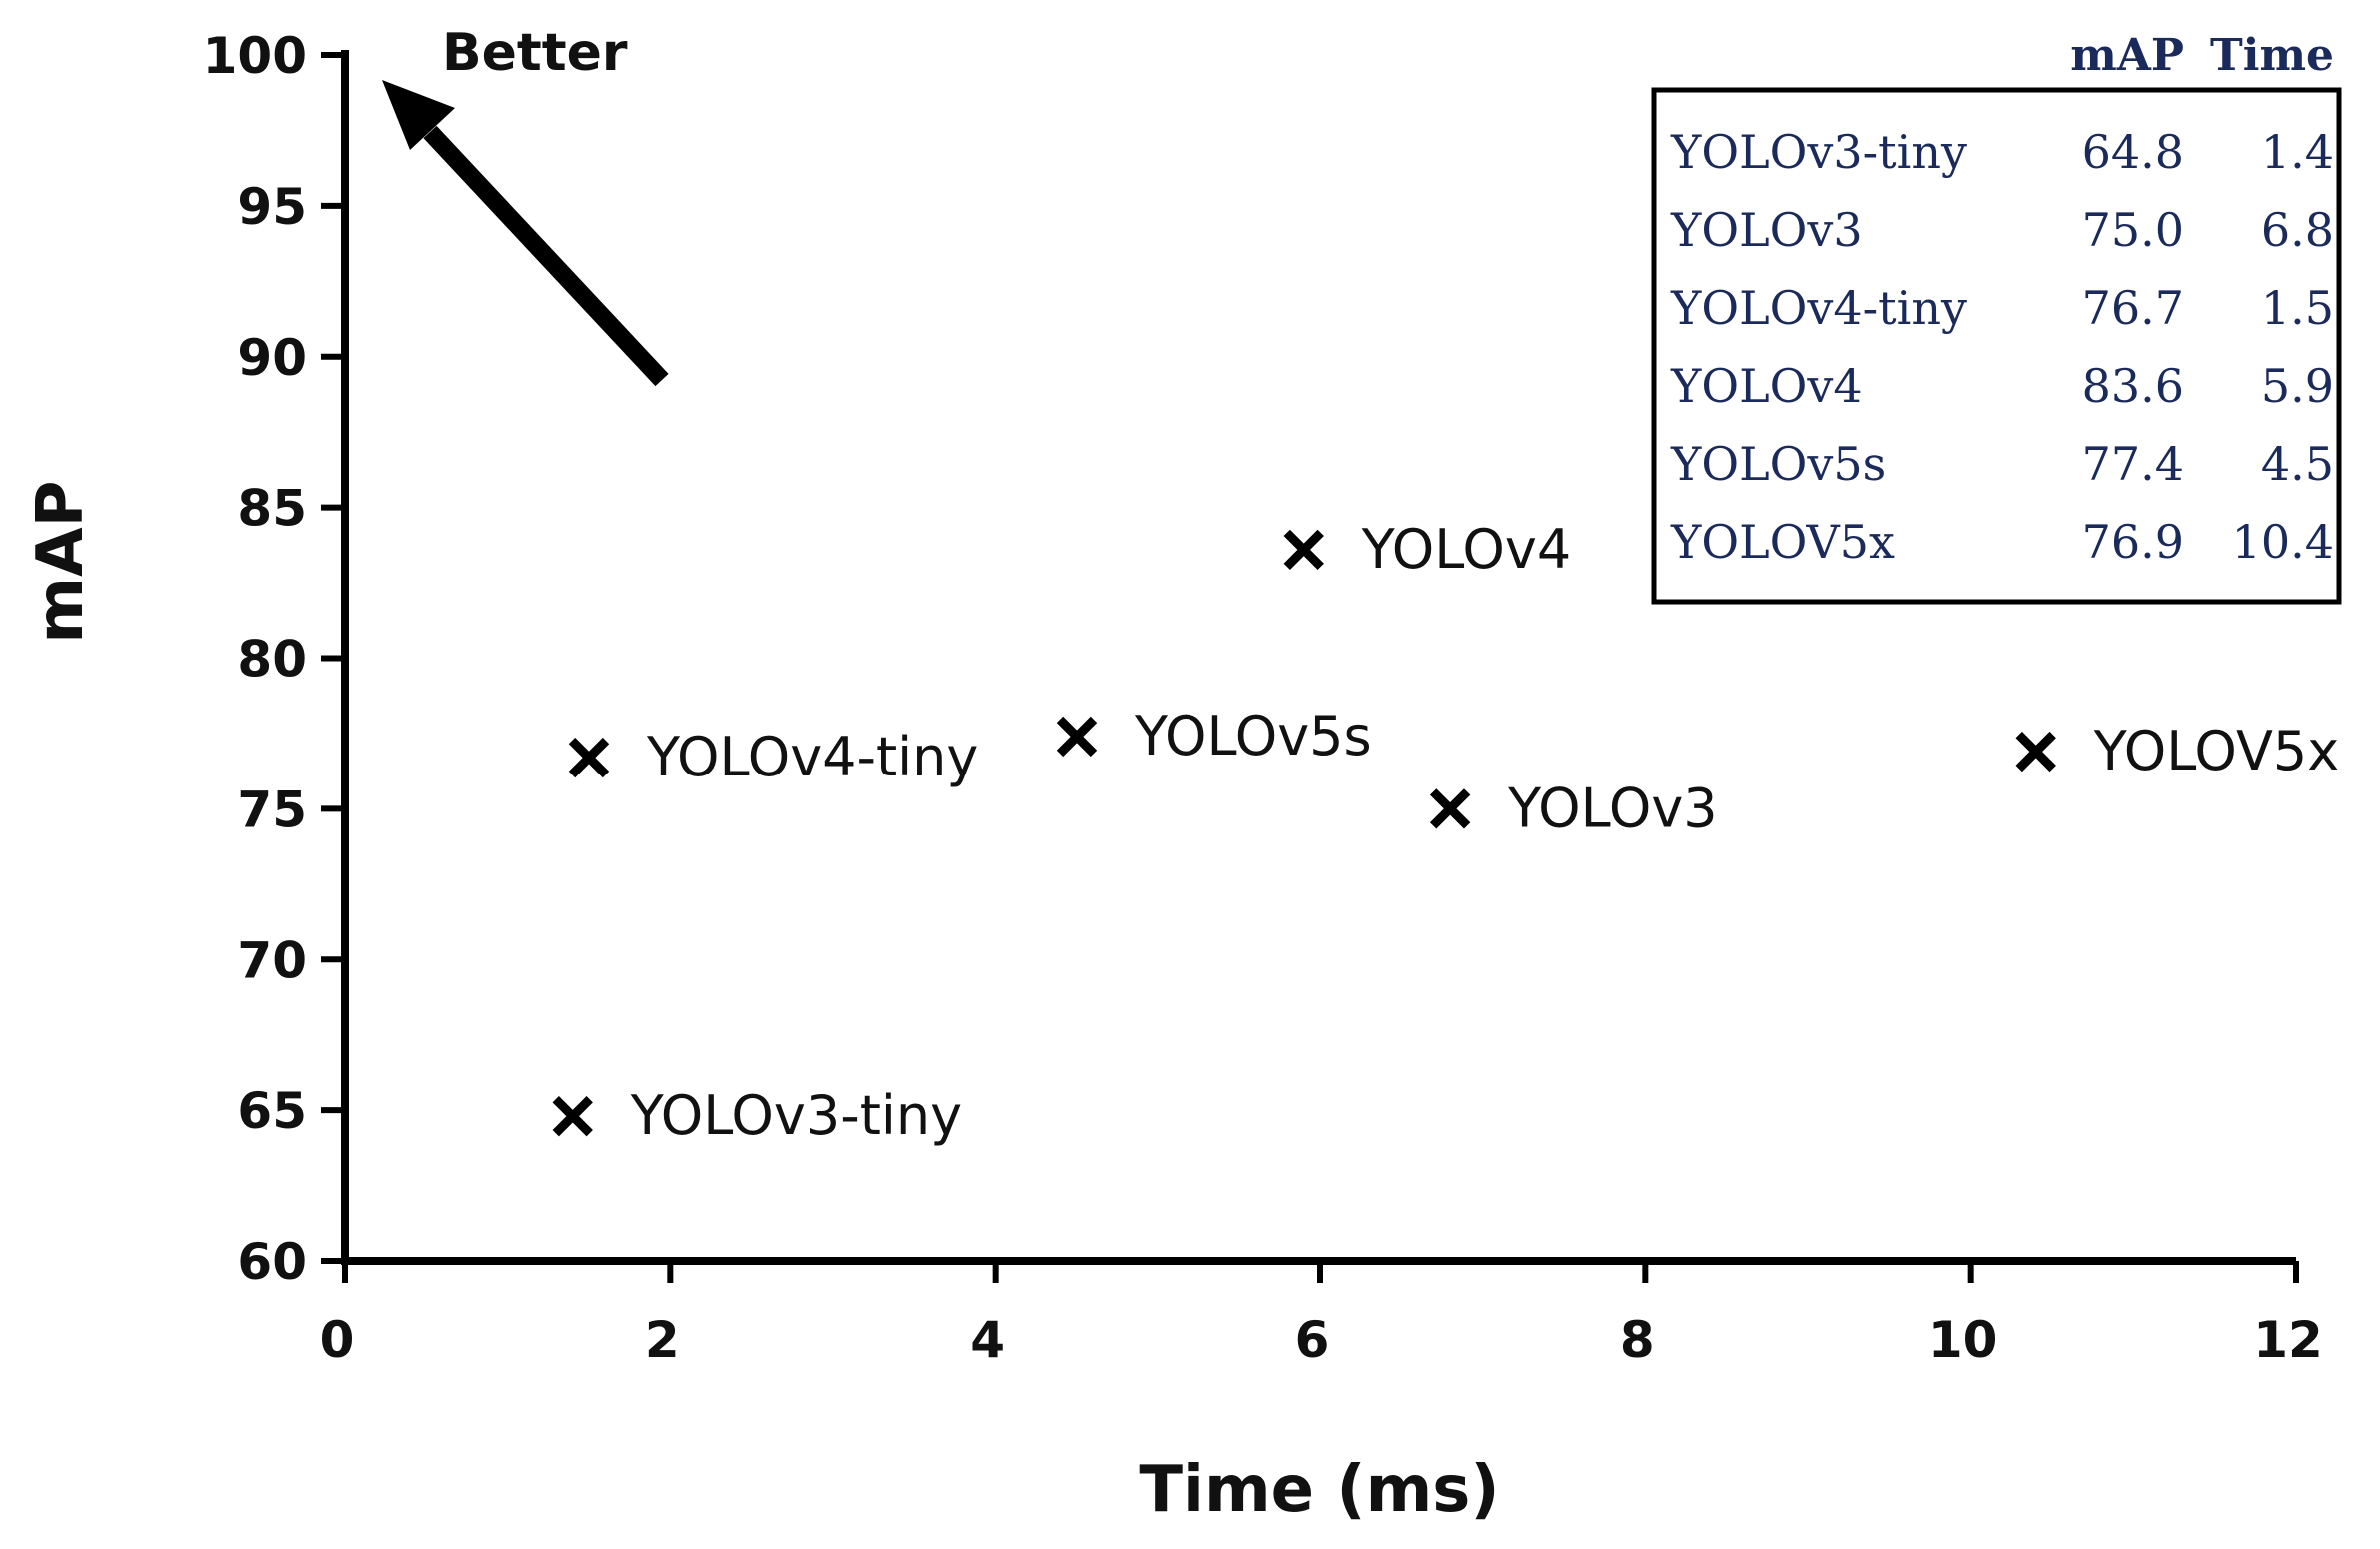 The height and width of the screenshot is (1549, 2380). I want to click on table-cell-time: 5.9, so click(2297, 386).